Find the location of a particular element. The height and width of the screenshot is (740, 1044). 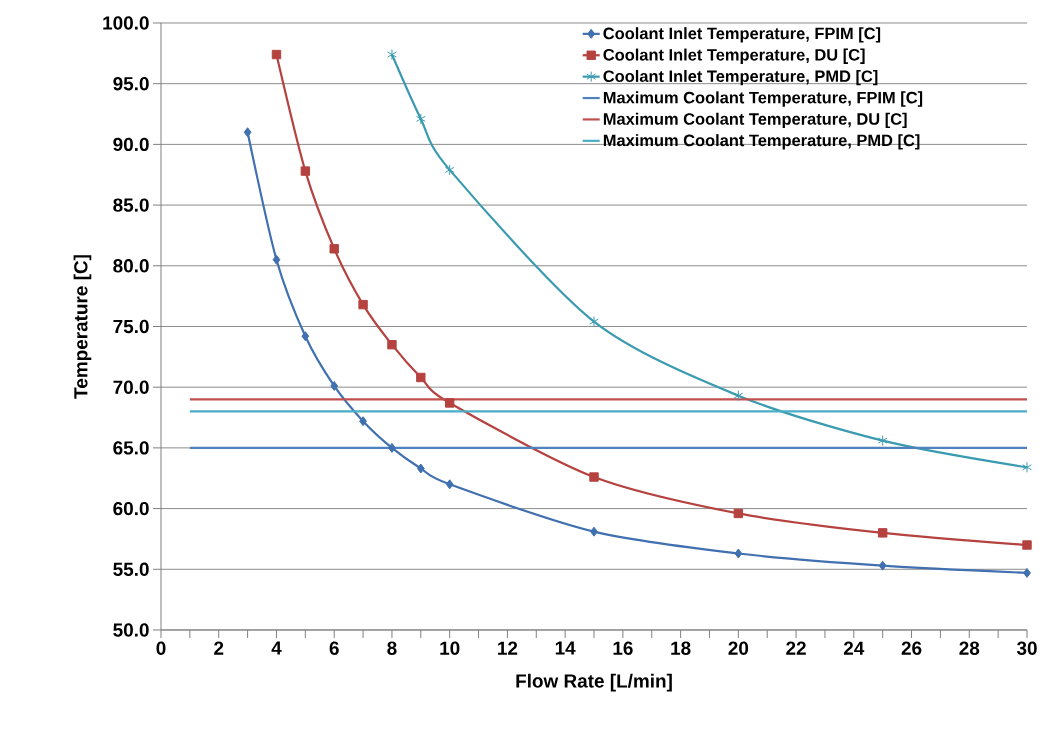

y-tick-label: 70.0 is located at coordinates (131, 387).